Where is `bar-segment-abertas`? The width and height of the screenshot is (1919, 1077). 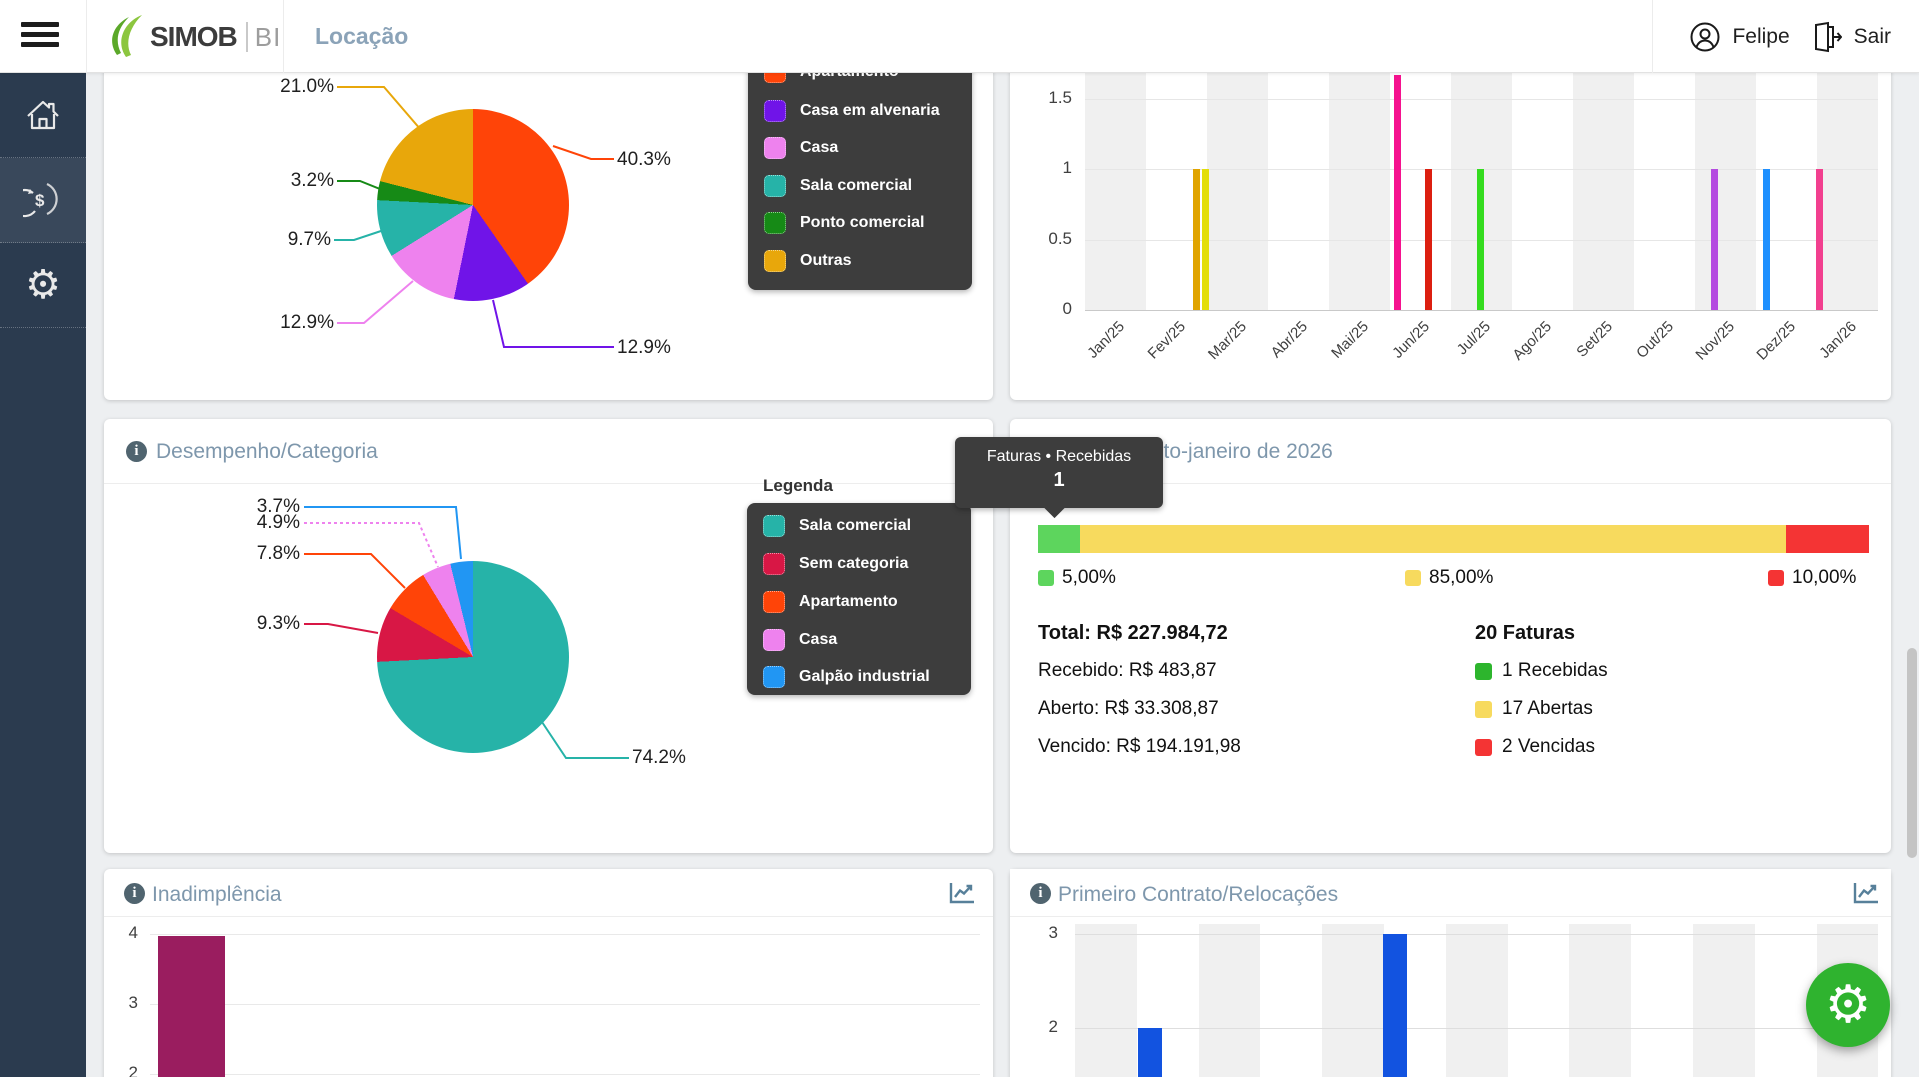 bar-segment-abertas is located at coordinates (1432, 539).